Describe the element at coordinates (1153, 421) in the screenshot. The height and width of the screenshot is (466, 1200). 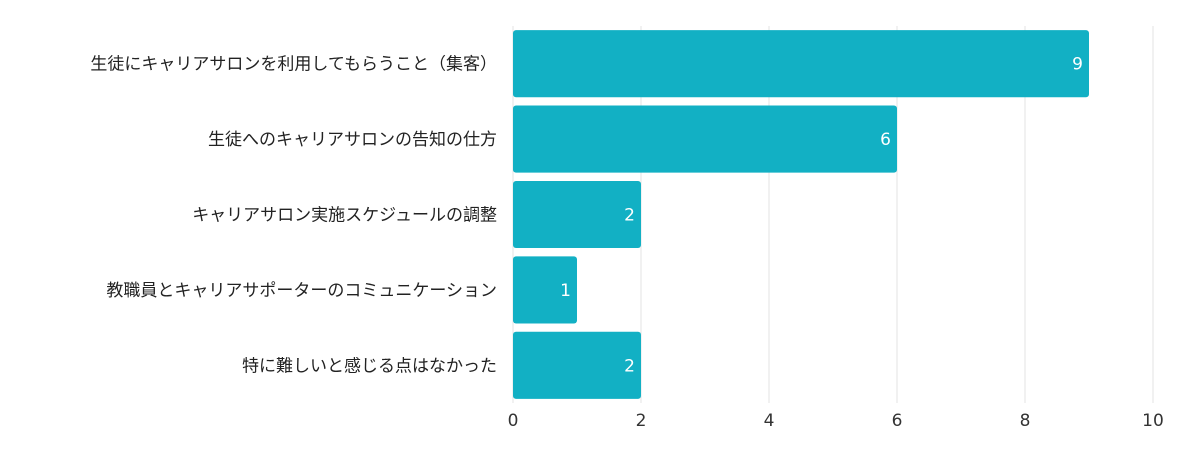
I see `x-tick-label: 10` at that location.